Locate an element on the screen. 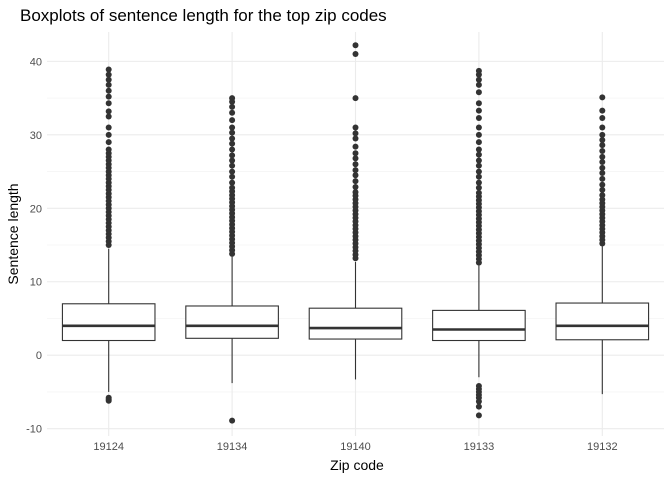  y-tick-labels: -10 0 10 20 30 40 is located at coordinates (34, 245).